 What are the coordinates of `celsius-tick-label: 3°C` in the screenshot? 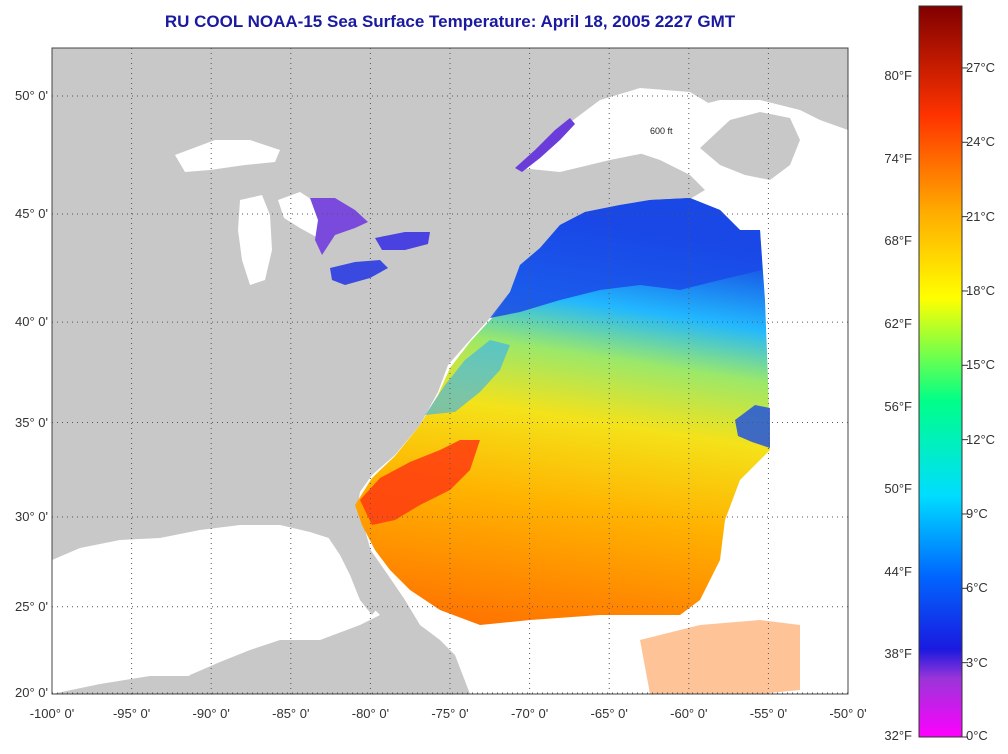 It's located at (977, 662).